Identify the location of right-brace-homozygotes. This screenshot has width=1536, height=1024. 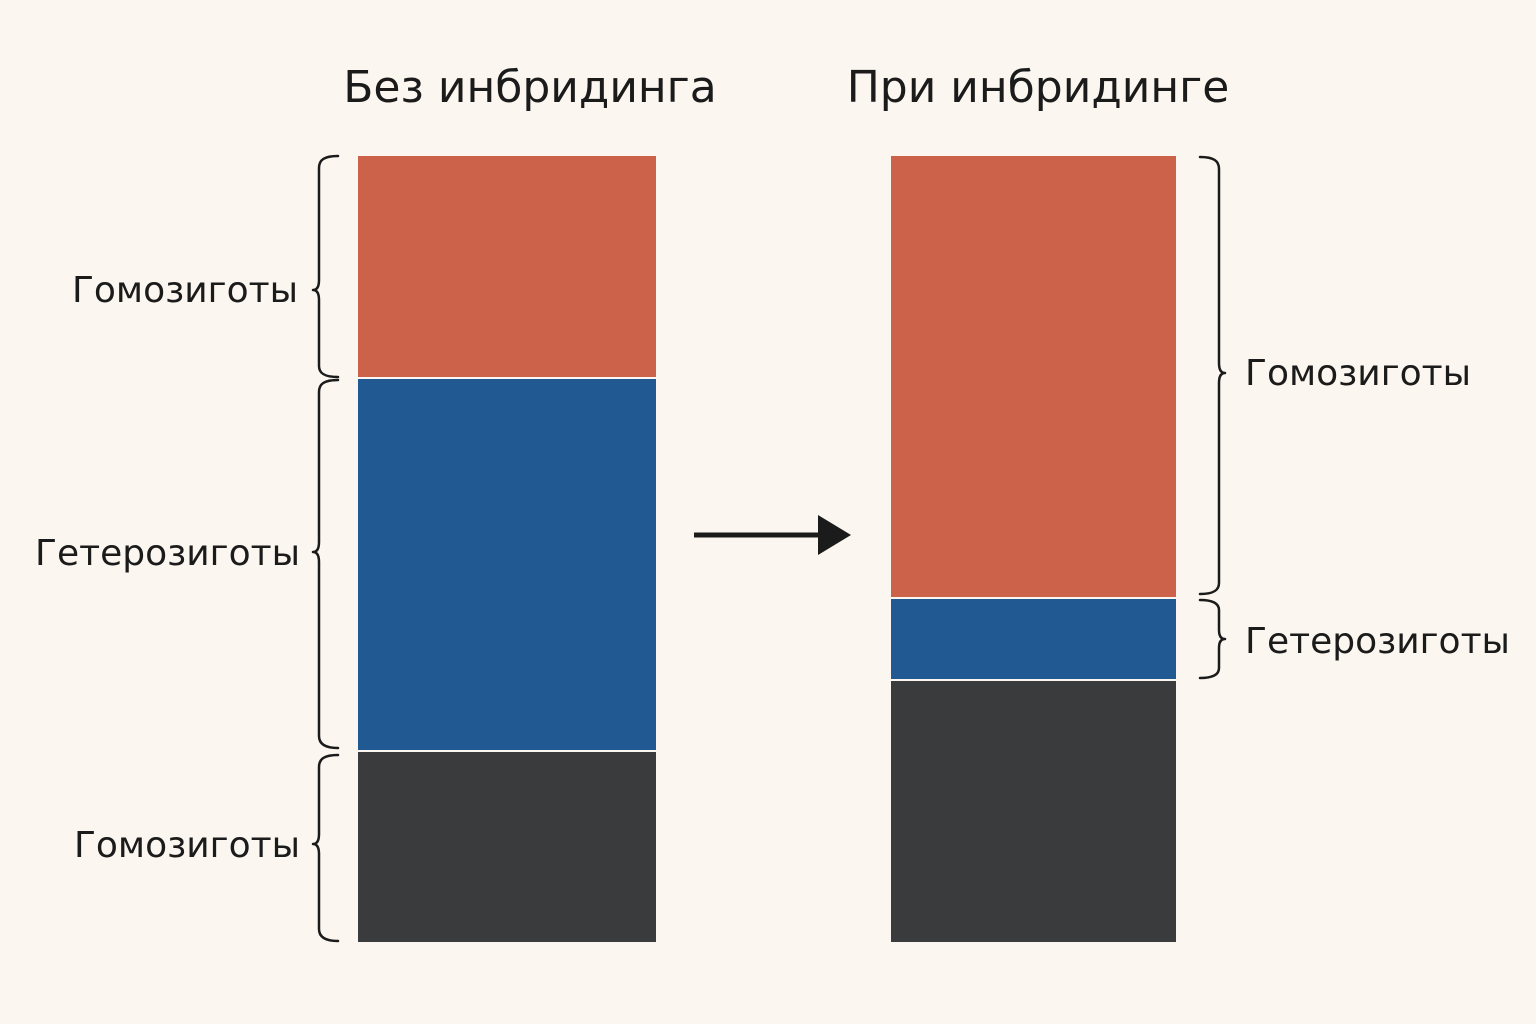
(1212, 375).